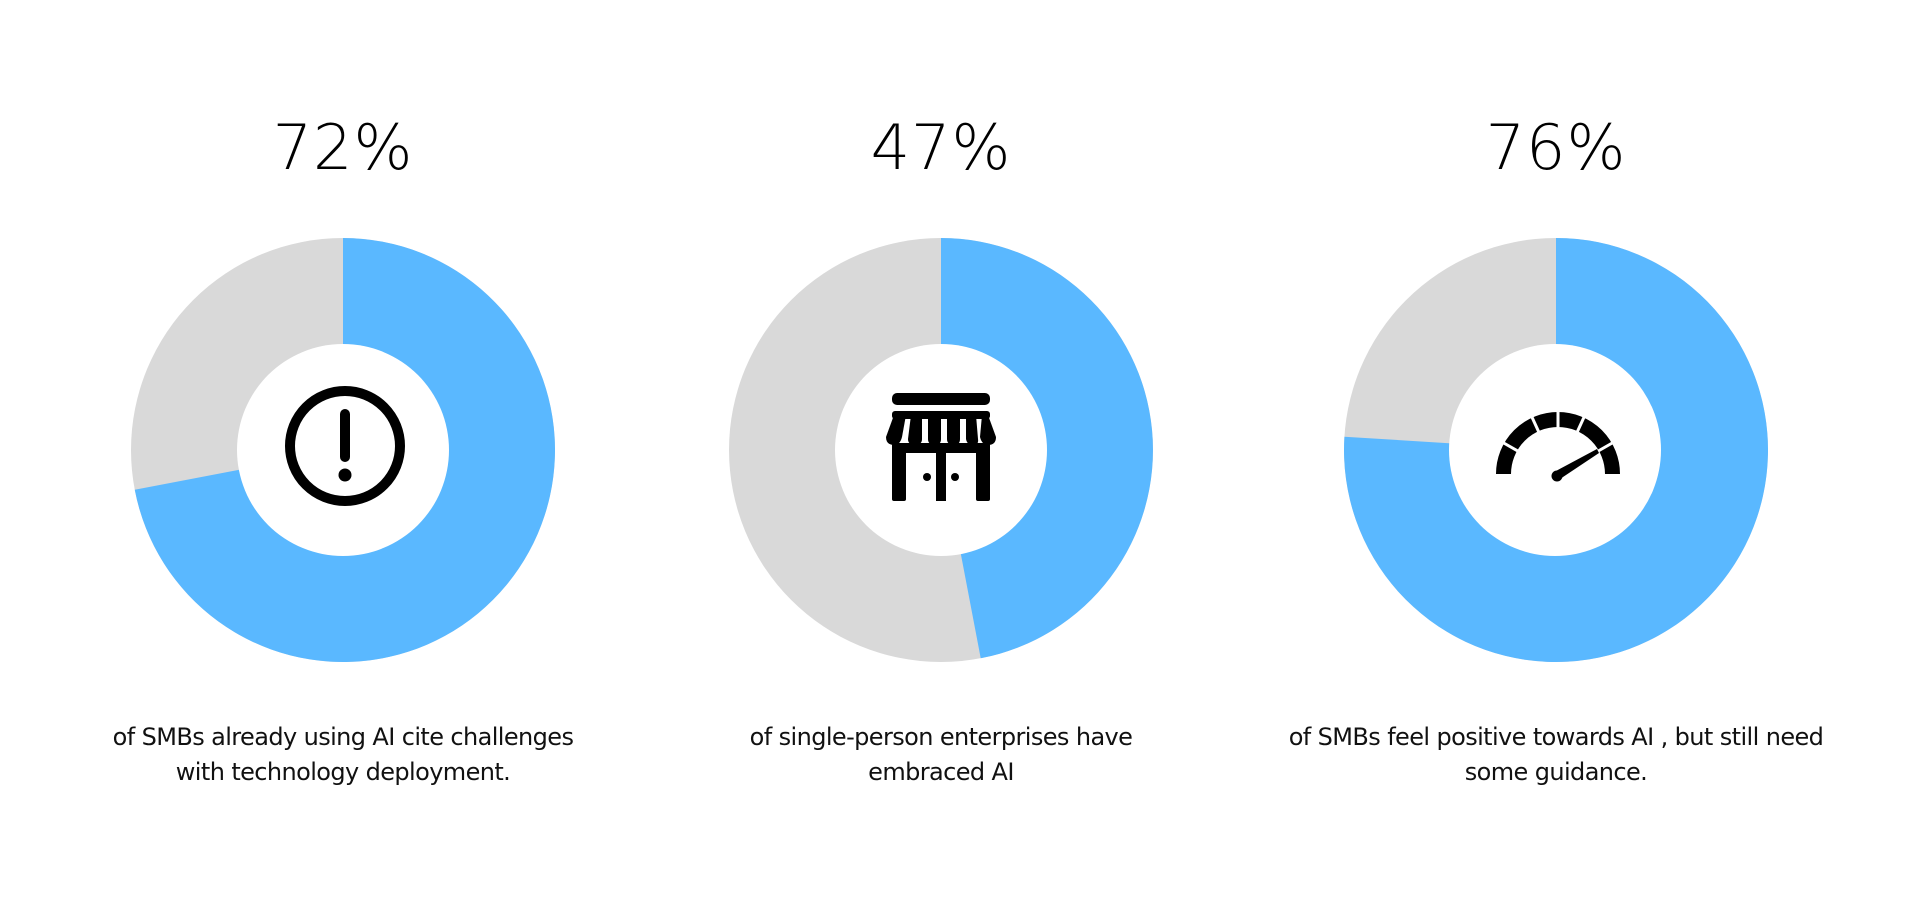 The image size is (1920, 900). Describe the element at coordinates (1556, 147) in the screenshot. I see `stat-percentage: 76%` at that location.